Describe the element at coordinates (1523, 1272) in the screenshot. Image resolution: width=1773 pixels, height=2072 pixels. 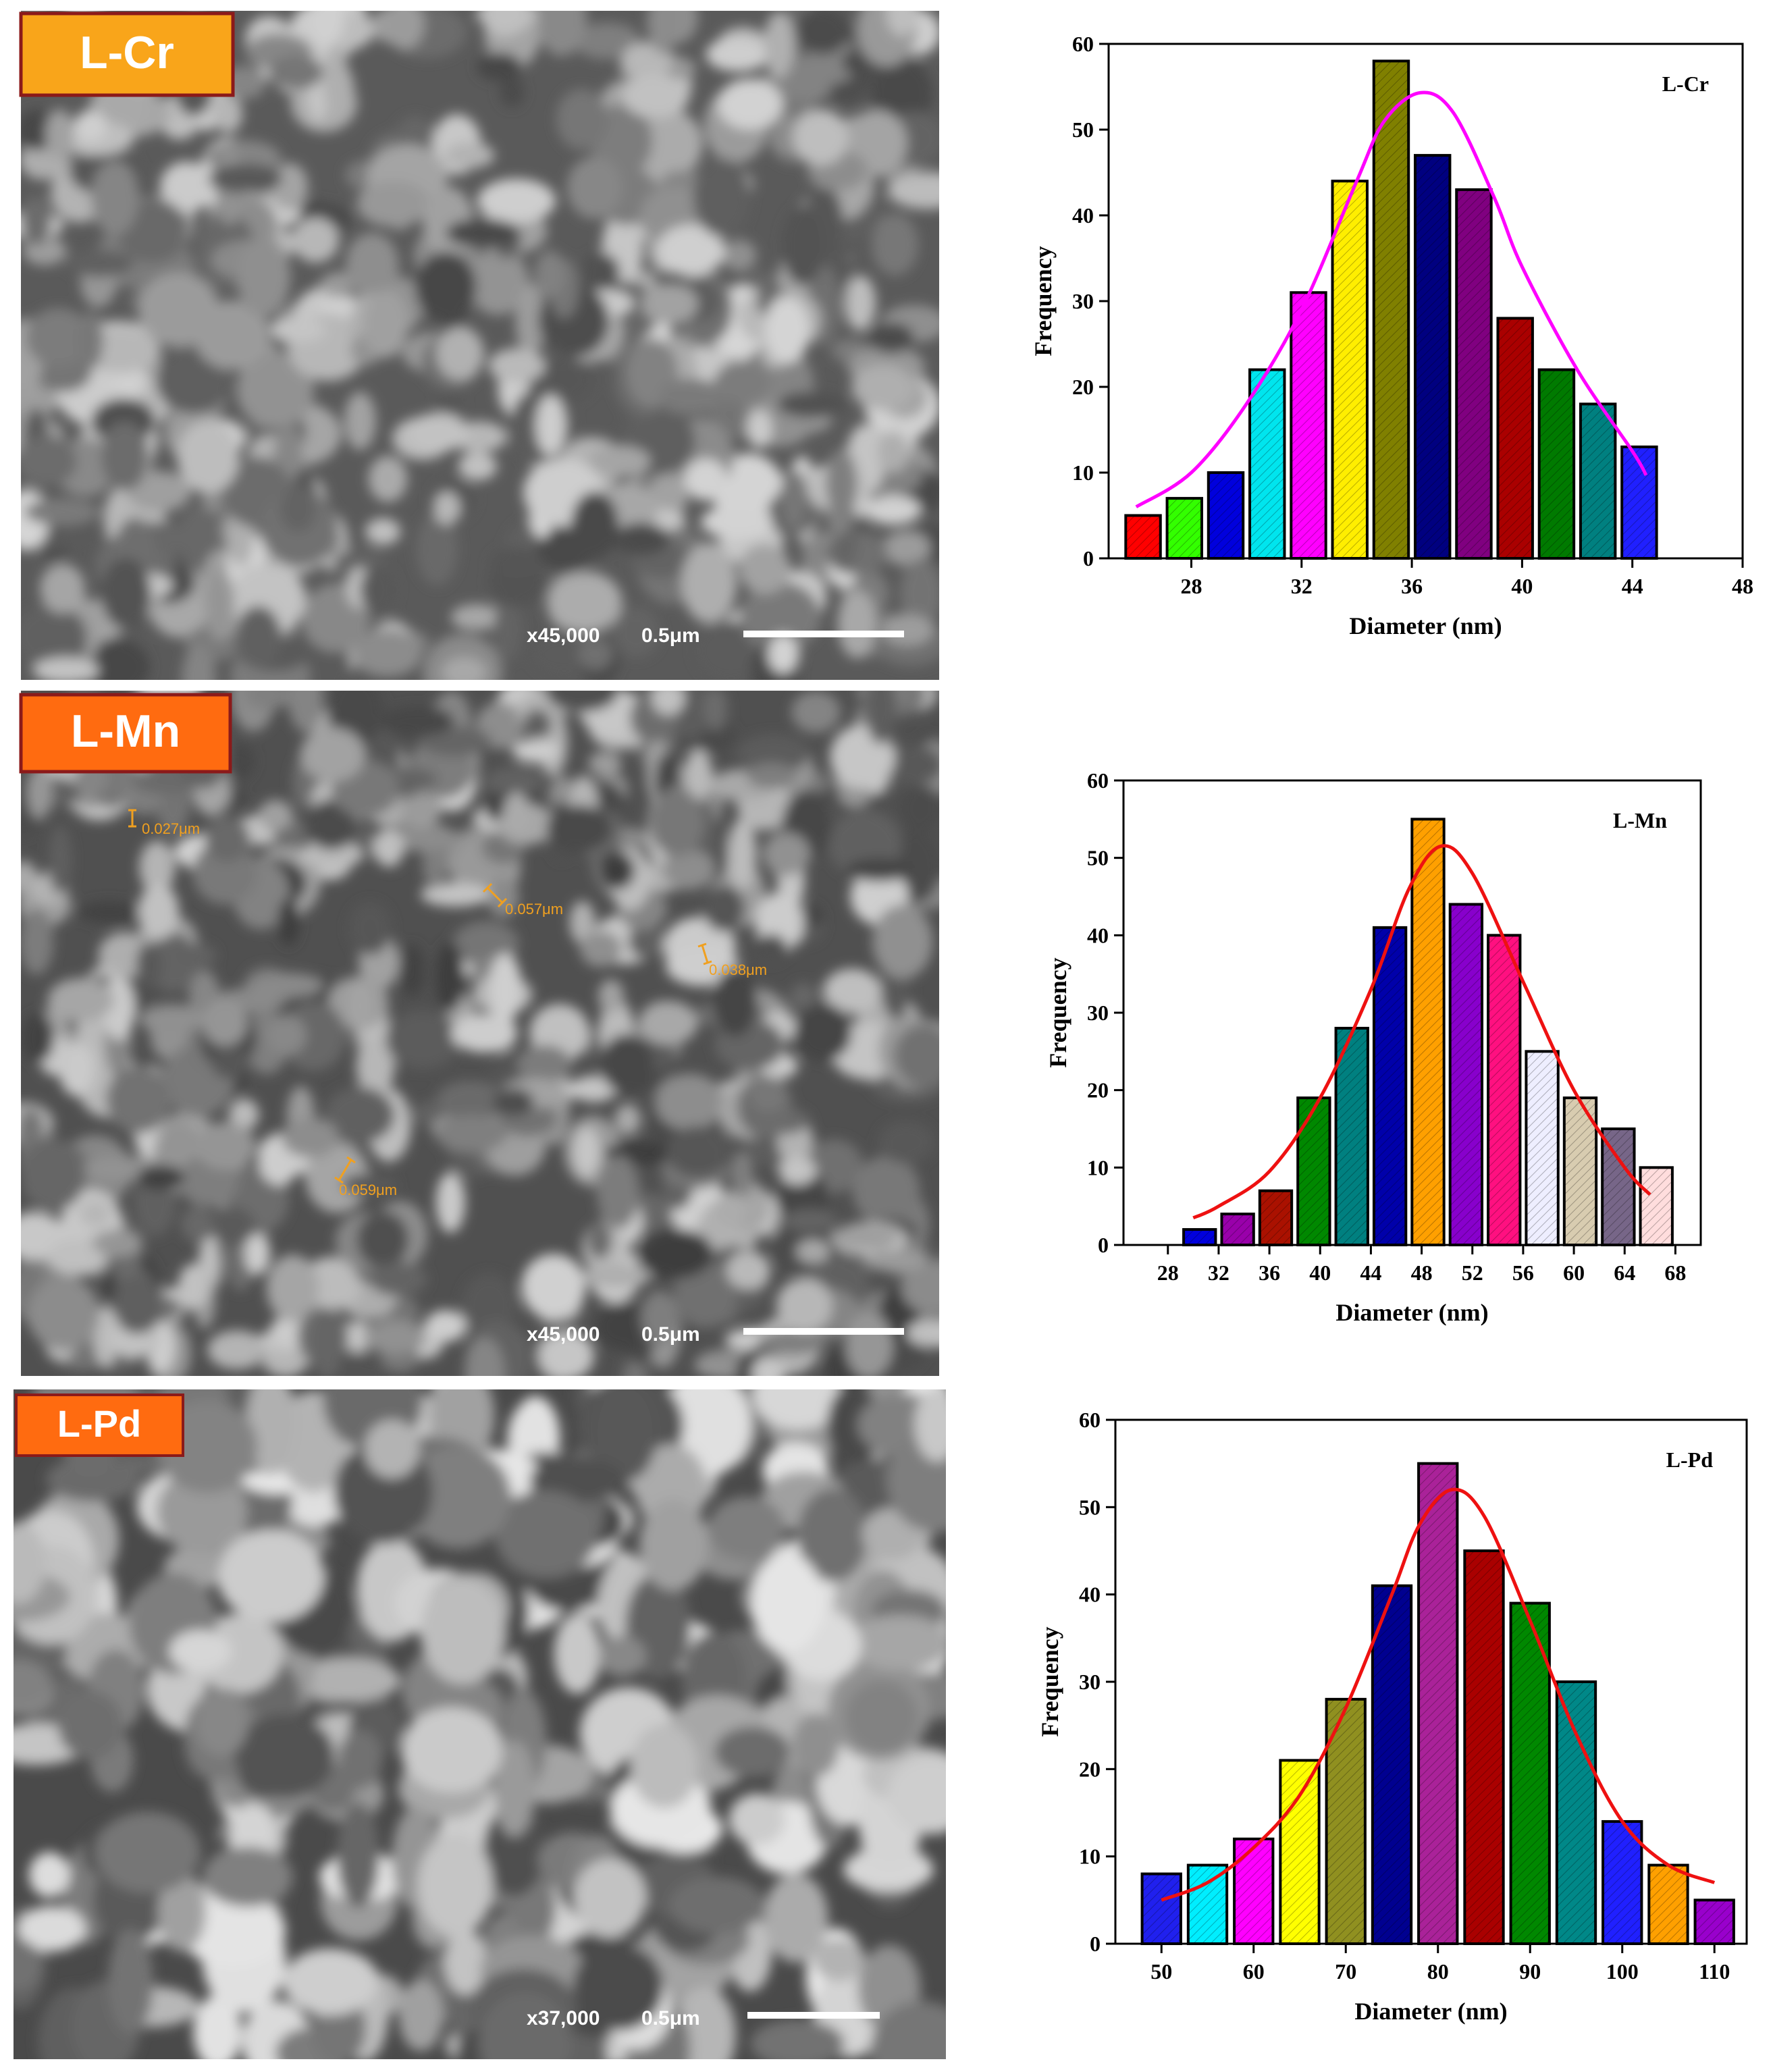
I see `x-tick-label: 56` at that location.